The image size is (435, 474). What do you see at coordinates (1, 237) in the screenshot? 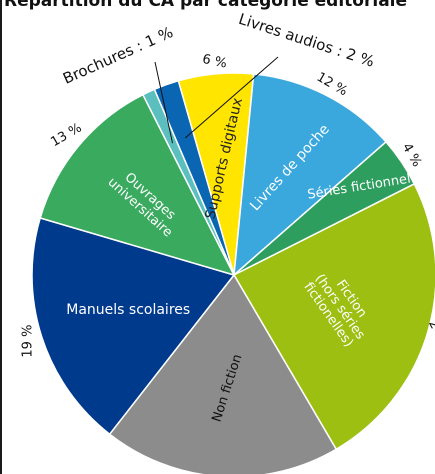
I see `left-frame-rule` at bounding box center [1, 237].